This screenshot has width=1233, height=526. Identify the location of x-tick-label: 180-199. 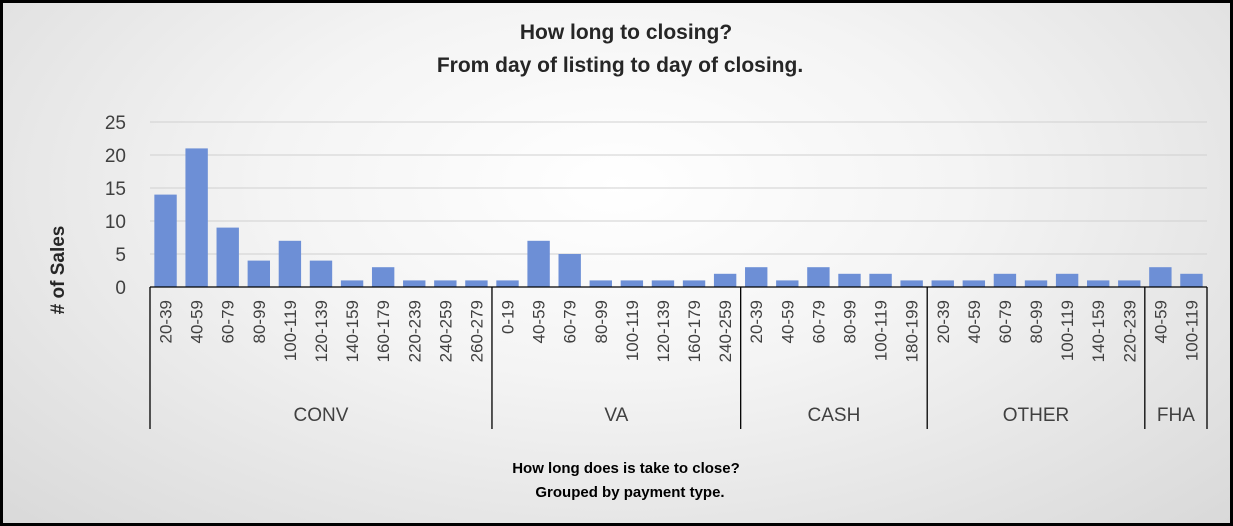
(912, 331).